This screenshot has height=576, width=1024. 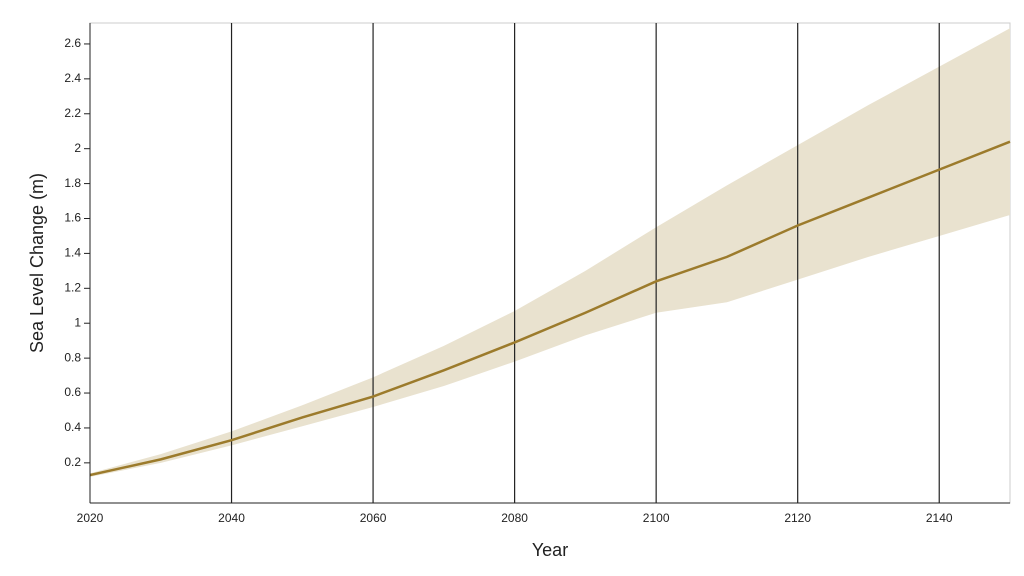 I want to click on y-tick-label: 1.4, so click(x=72, y=253).